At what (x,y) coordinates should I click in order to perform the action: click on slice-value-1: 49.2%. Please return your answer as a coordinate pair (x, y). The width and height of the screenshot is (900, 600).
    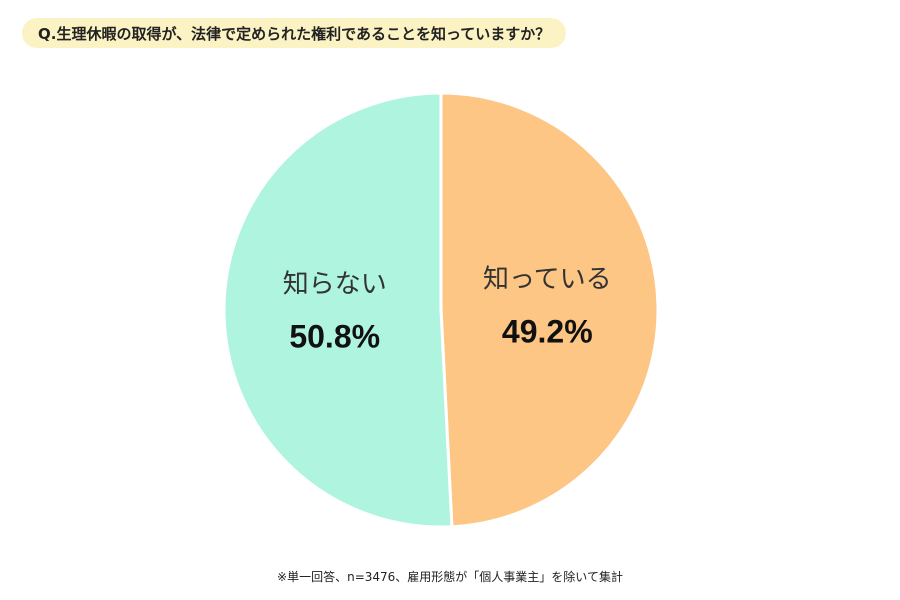
    Looking at the image, I should click on (547, 331).